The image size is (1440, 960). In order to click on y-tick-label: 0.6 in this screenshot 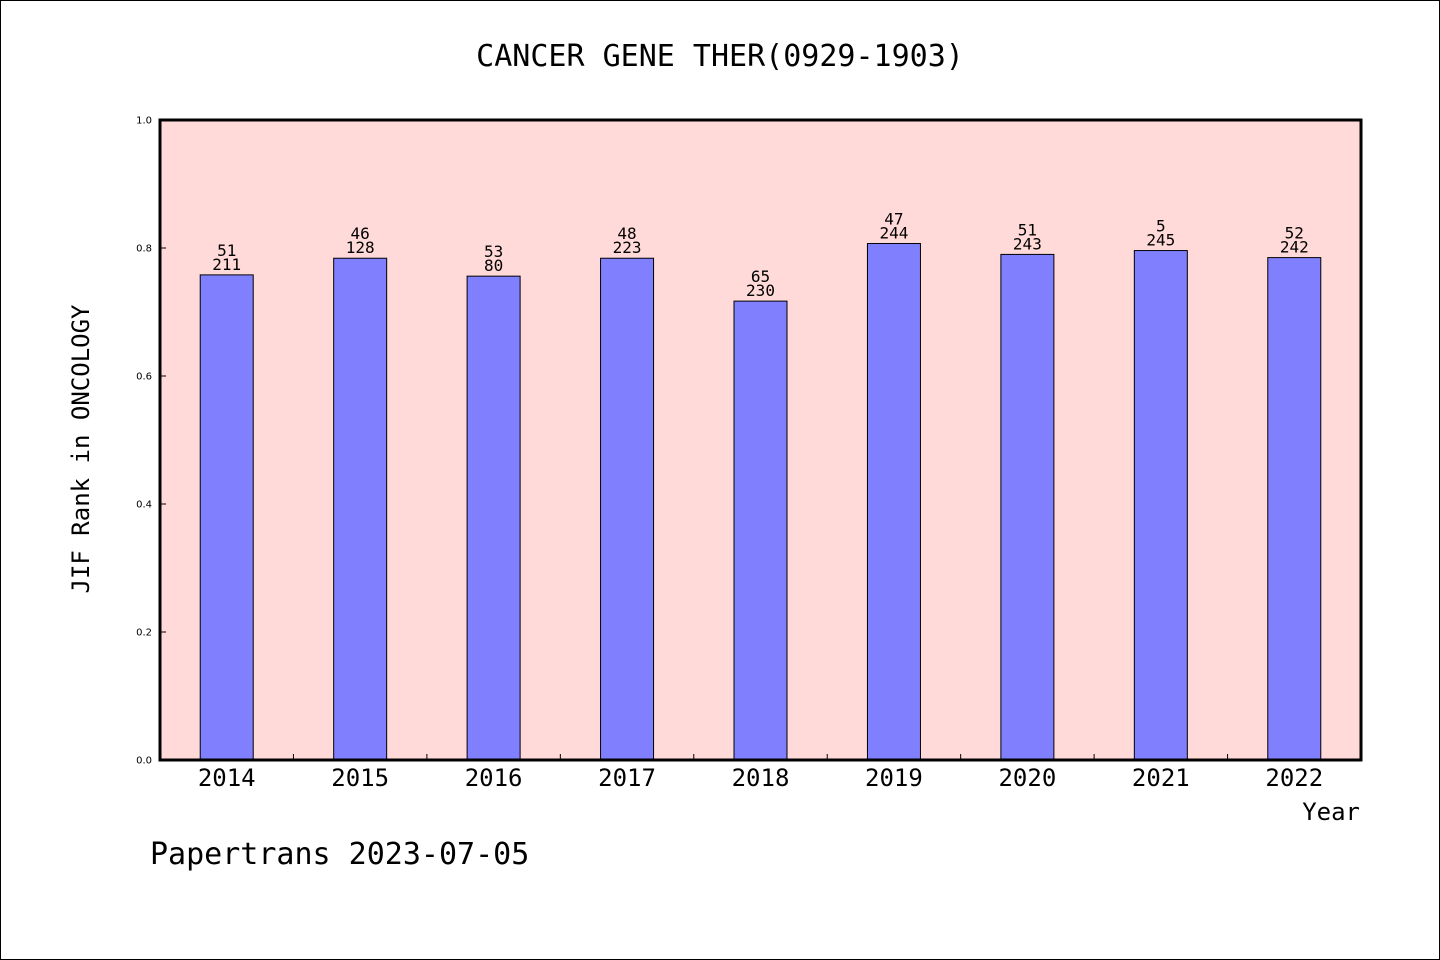, I will do `click(144, 377)`.